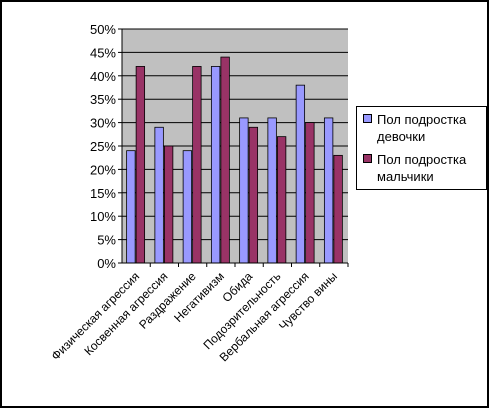 The image size is (491, 412). I want to click on y-tick-label: 5%, so click(106, 240).